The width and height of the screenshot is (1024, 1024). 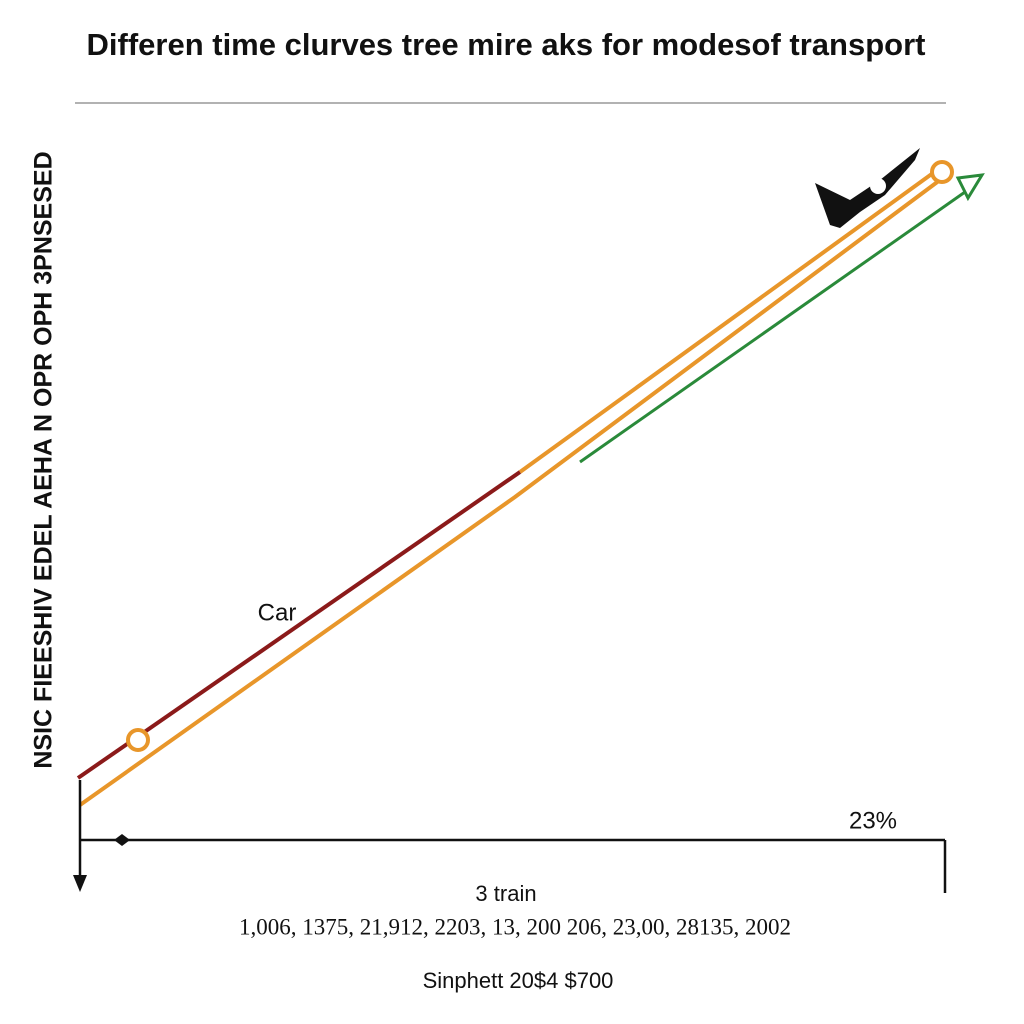 I want to click on plane-window, so click(x=878, y=186).